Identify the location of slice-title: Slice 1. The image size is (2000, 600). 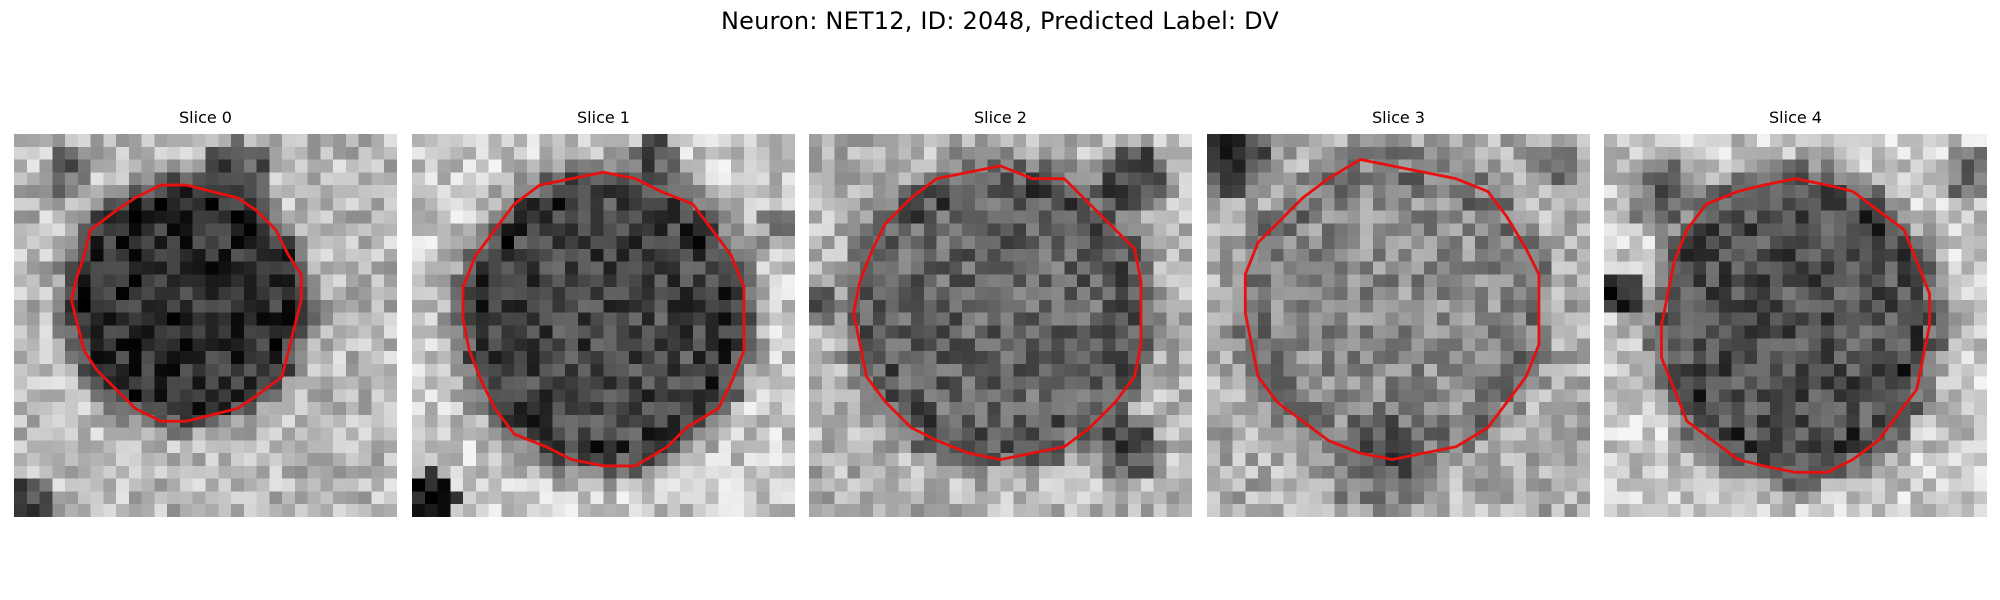
(603, 117).